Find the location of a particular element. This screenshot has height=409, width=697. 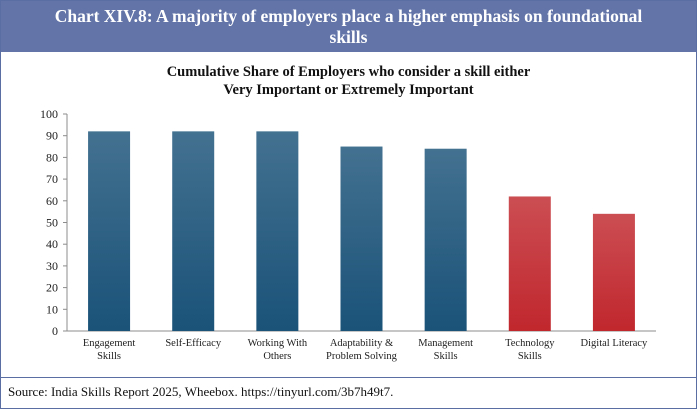

y-tick-label: 50 is located at coordinates (52, 223).